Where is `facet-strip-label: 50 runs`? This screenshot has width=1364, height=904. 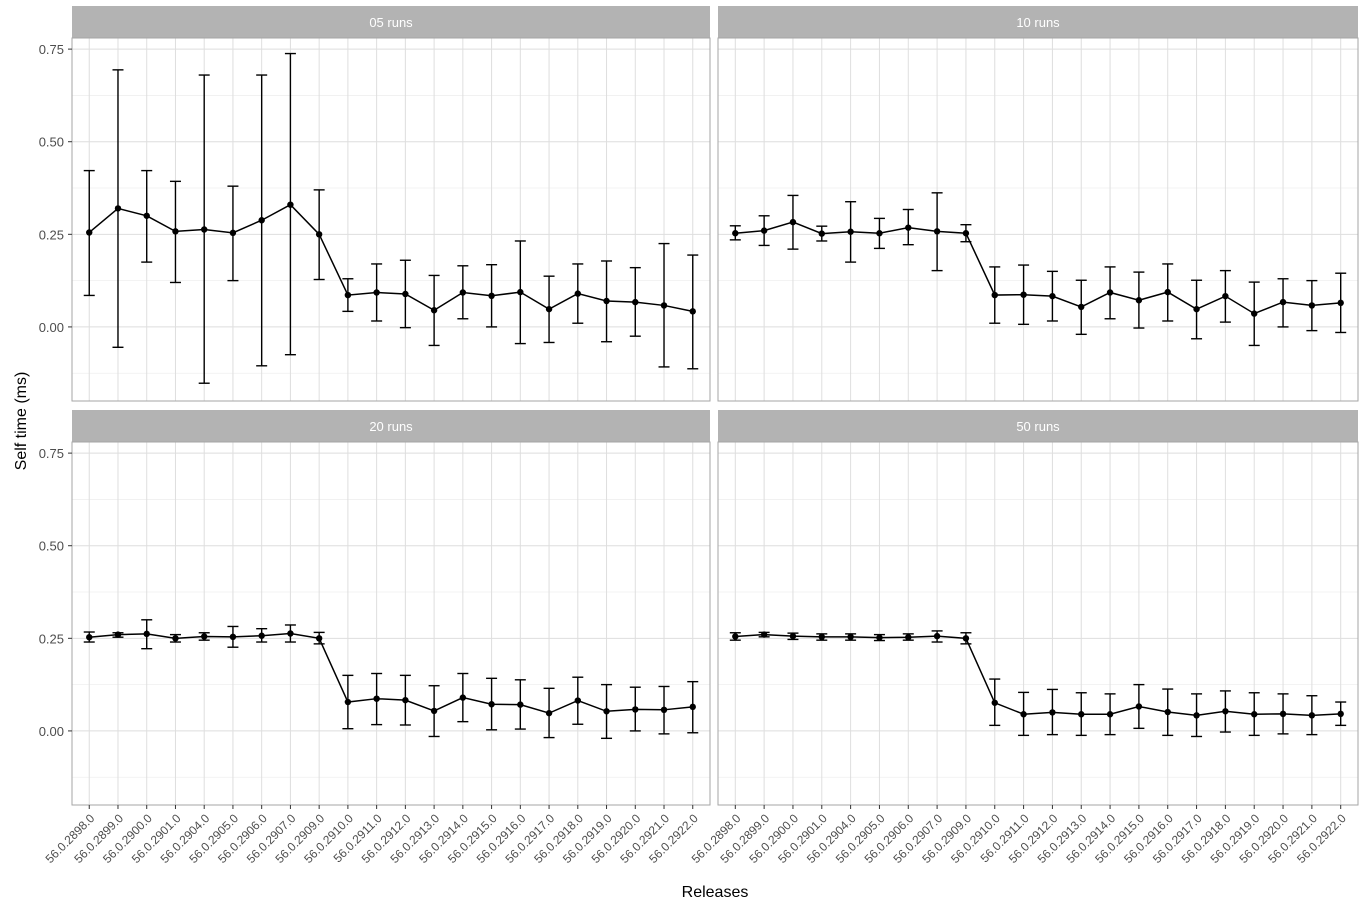
facet-strip-label: 50 runs is located at coordinates (1038, 426).